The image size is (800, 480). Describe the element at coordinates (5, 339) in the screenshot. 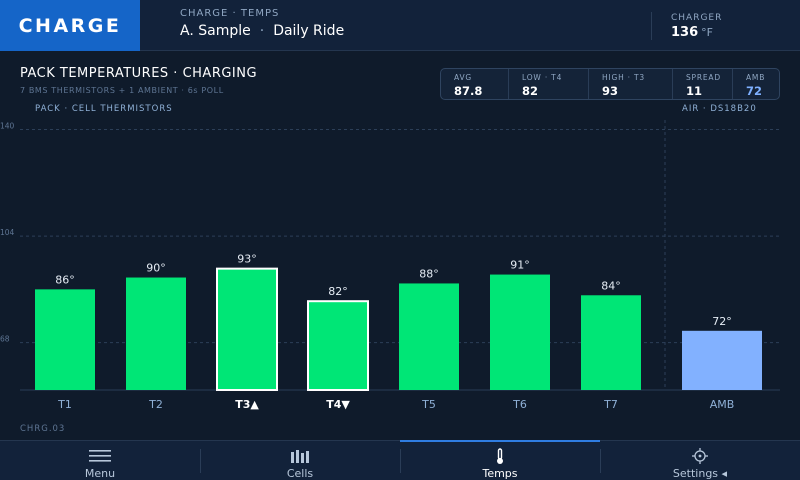

I see `y-tick-label: 68` at that location.